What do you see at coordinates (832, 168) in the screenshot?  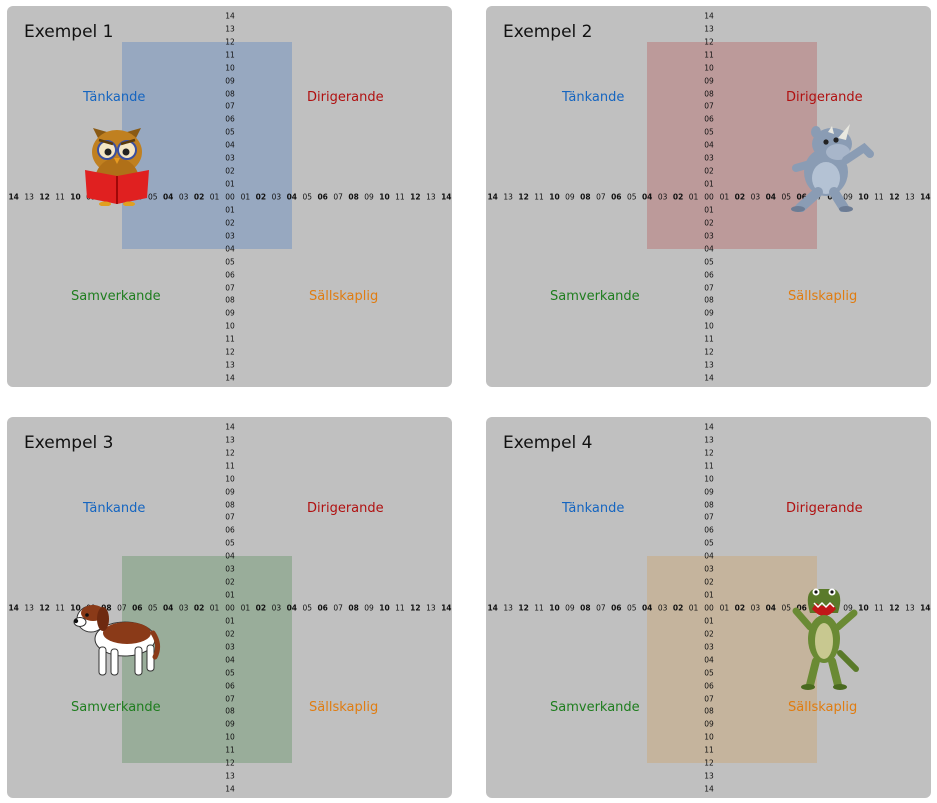 I see `rhino-icon` at bounding box center [832, 168].